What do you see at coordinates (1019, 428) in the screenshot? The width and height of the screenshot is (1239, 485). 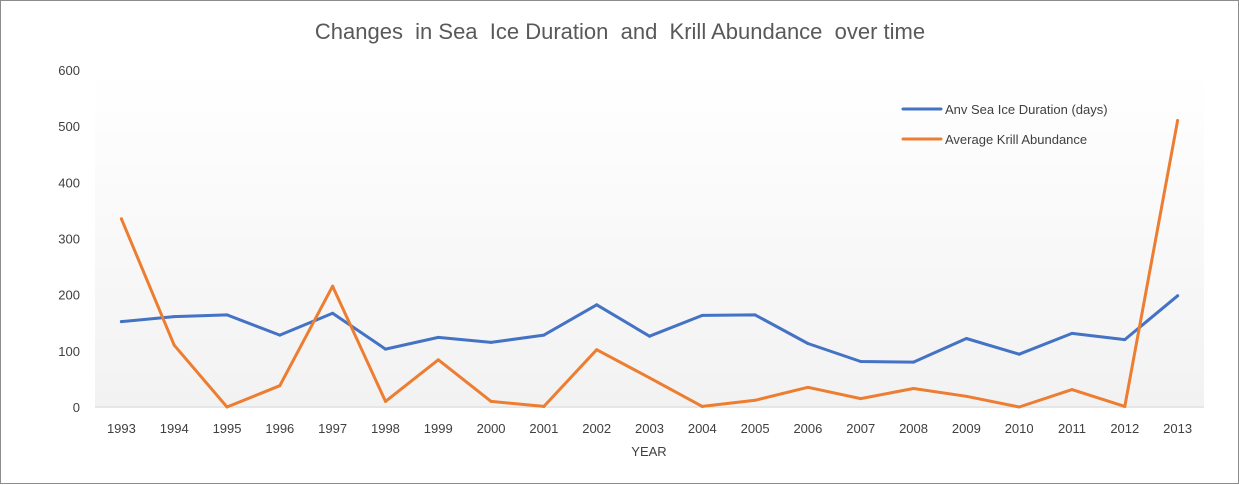 I see `x-tick-label: 2010` at bounding box center [1019, 428].